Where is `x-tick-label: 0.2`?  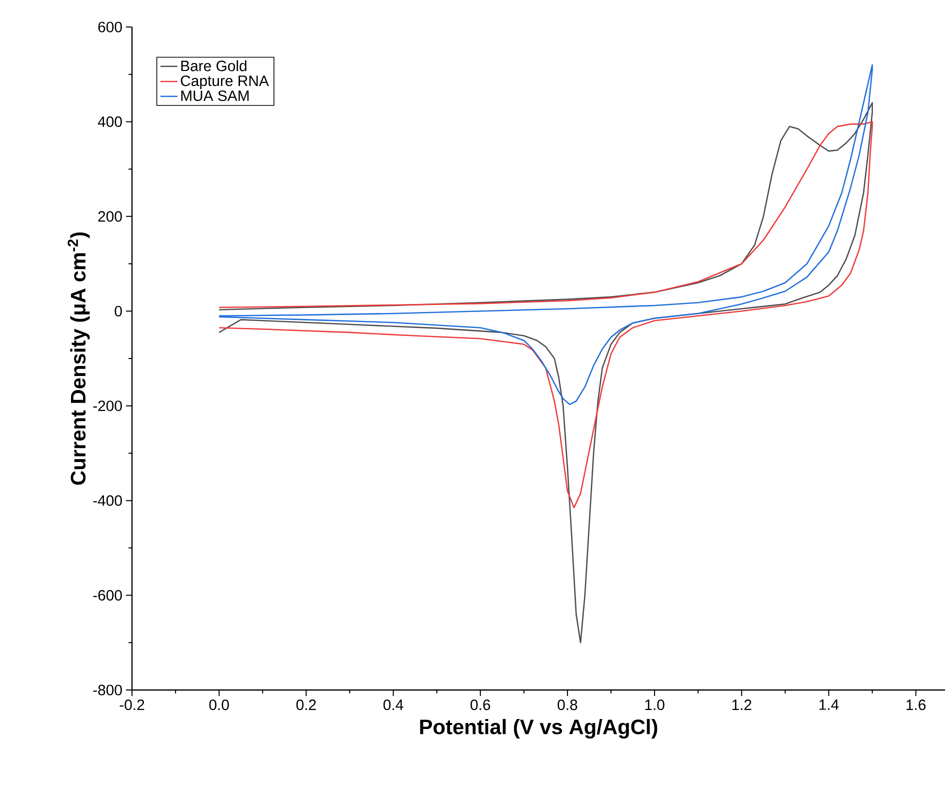
x-tick-label: 0.2 is located at coordinates (306, 705).